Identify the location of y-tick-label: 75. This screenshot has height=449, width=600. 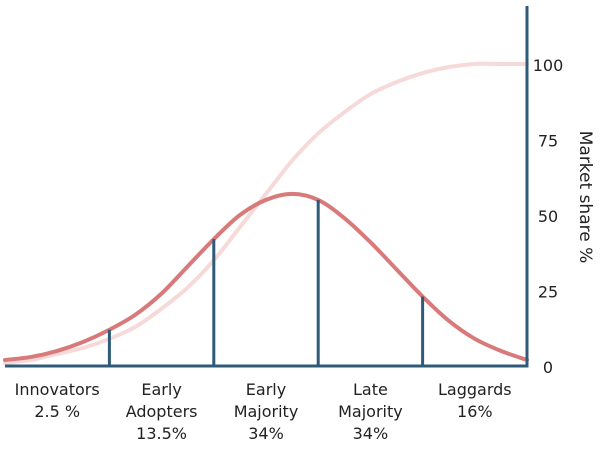
(548, 141).